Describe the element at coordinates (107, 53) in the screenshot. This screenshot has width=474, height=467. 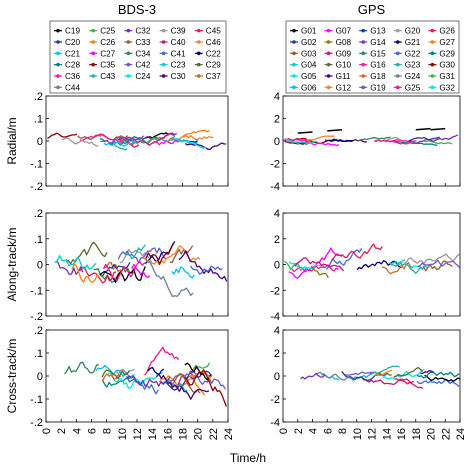
I see `legend-entry: C27` at that location.